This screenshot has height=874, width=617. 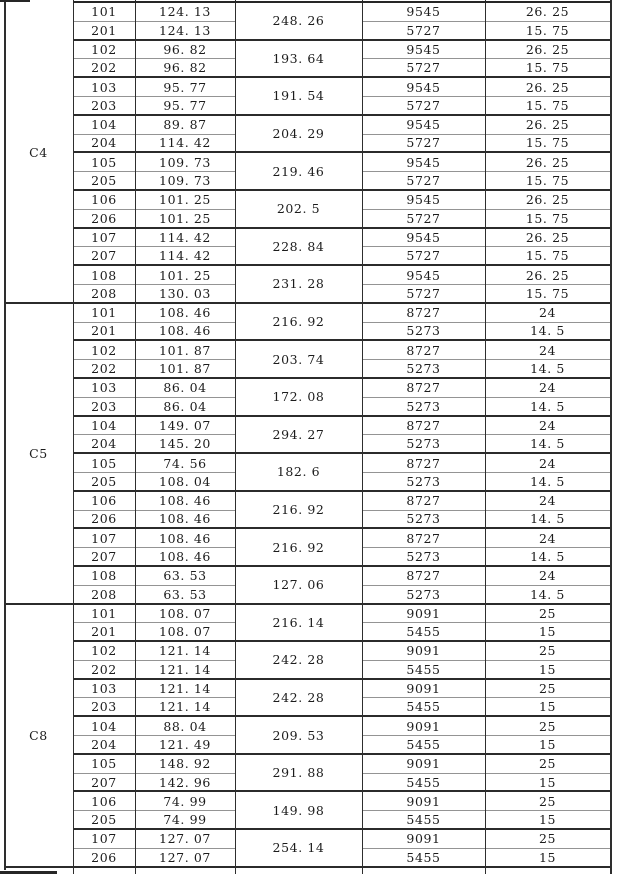 I want to click on value-cell: 88. 04, so click(x=185, y=727).